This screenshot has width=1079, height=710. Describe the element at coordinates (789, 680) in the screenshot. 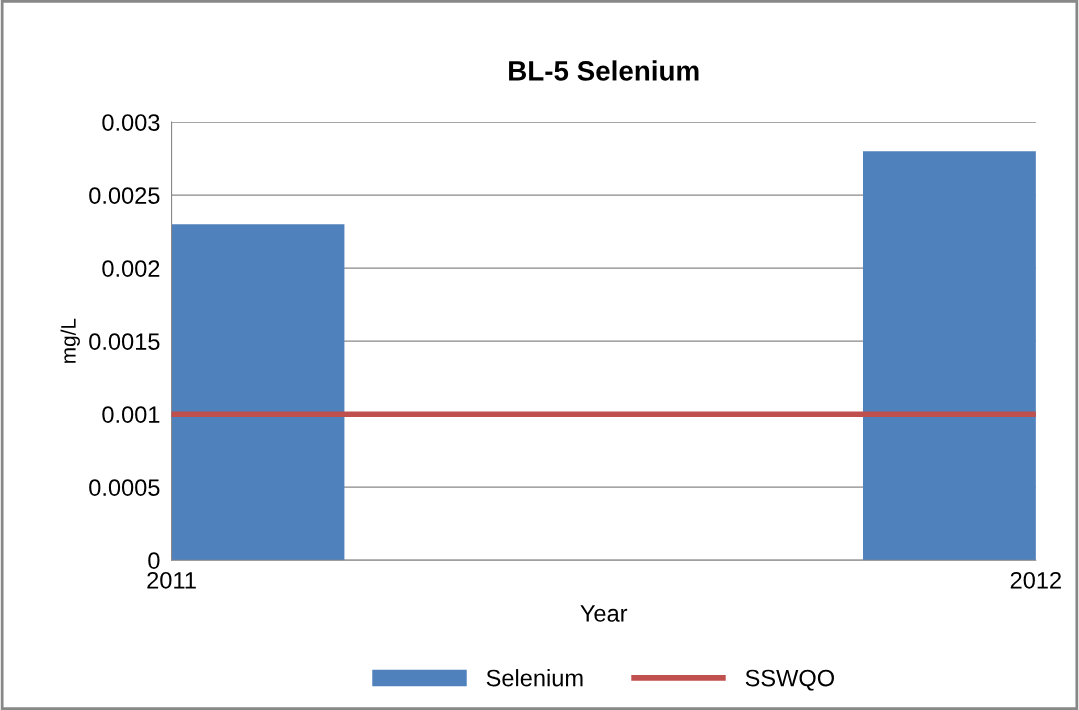

I see `legend-label: SSWQO` at that location.